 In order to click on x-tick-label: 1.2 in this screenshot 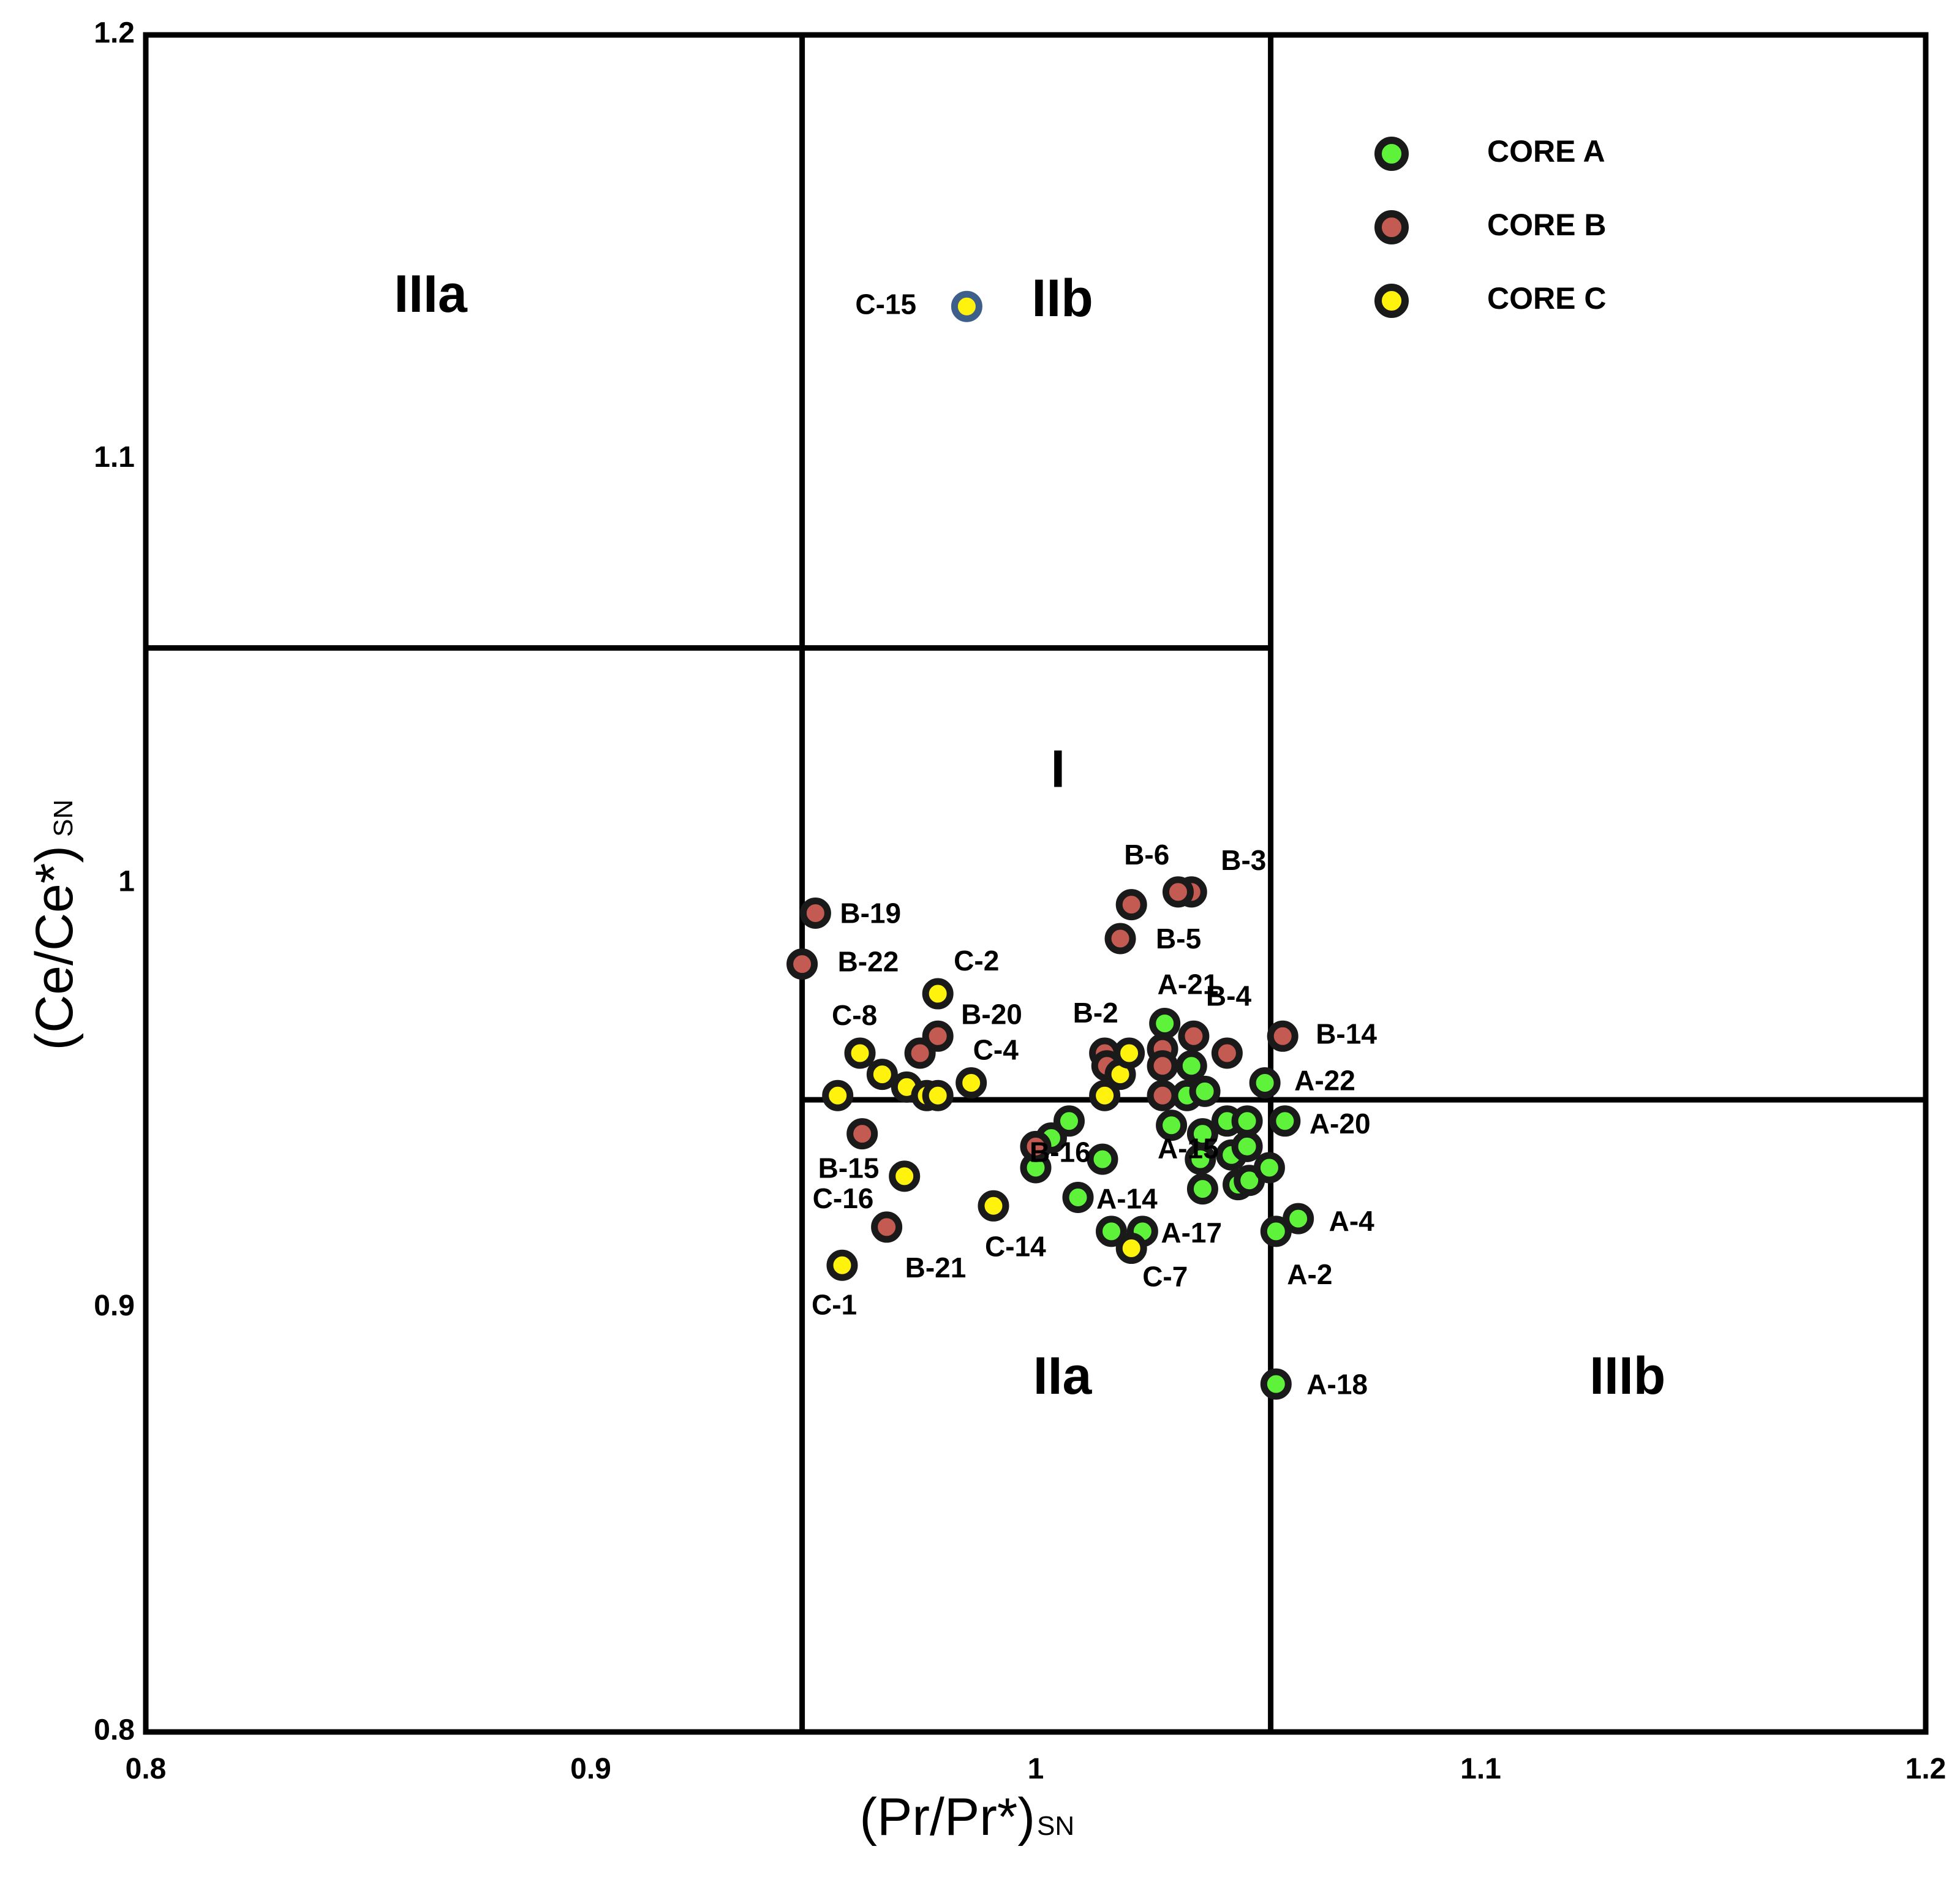, I will do `click(1926, 1769)`.